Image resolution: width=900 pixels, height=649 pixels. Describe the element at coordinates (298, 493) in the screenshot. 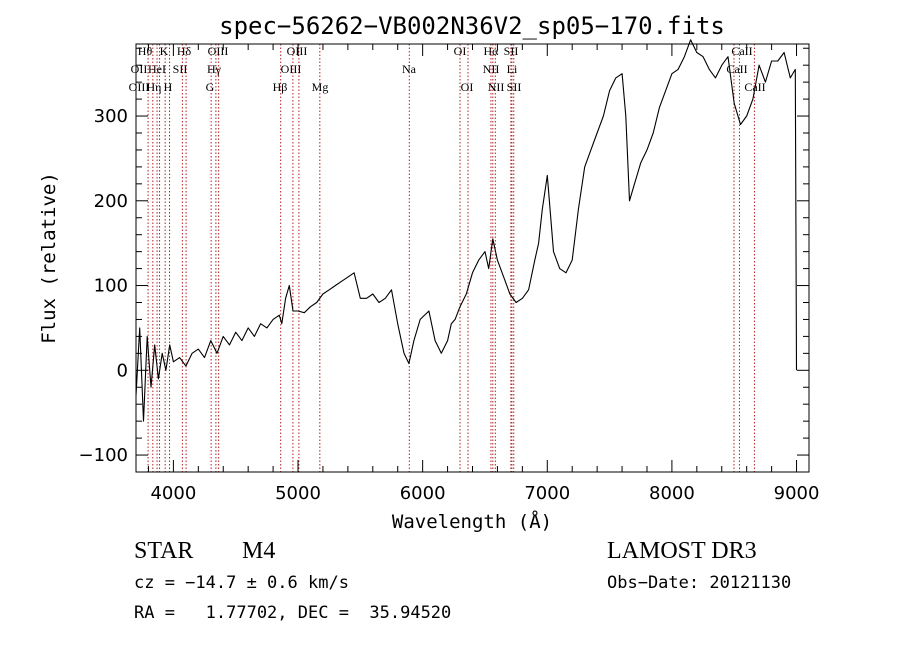

I see `x-tick-label-5000: 5000` at that location.